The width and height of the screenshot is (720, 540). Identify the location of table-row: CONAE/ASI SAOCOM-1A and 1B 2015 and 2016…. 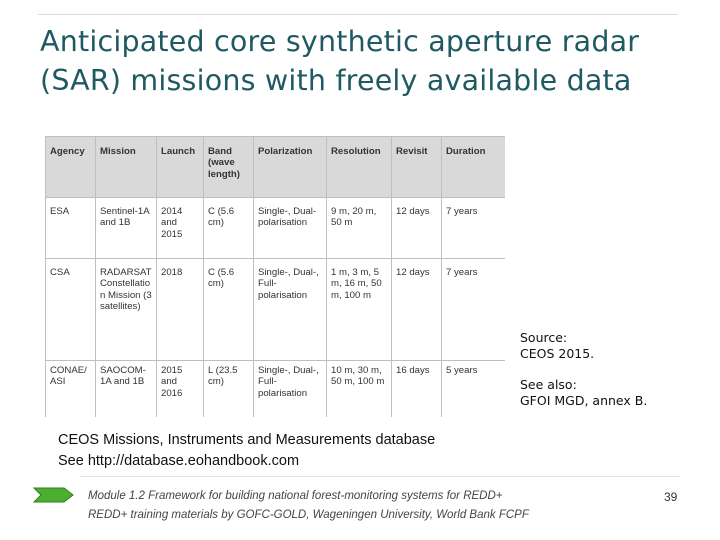
(275, 388).